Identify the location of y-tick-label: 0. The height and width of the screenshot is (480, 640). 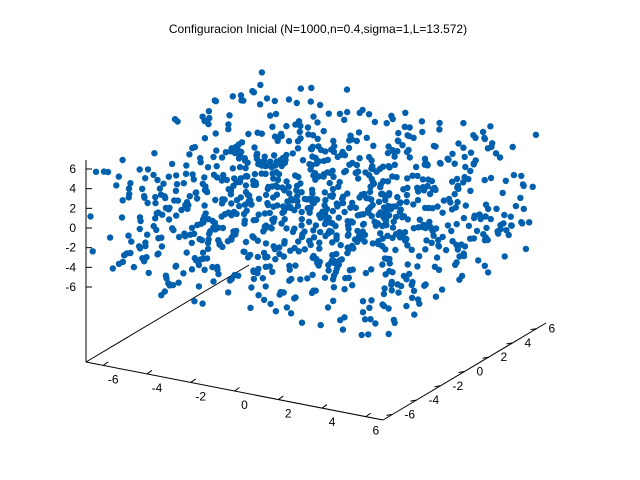
(480, 372).